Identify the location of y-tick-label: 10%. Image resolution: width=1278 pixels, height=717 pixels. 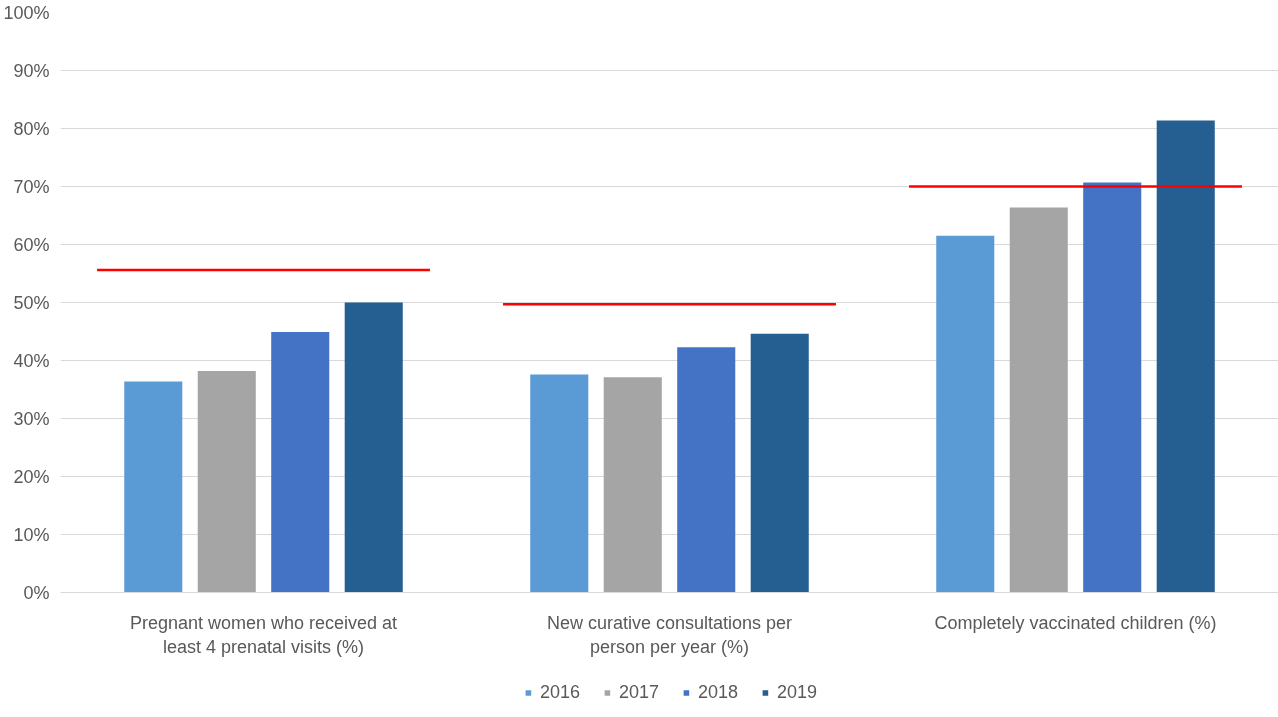
(31, 534).